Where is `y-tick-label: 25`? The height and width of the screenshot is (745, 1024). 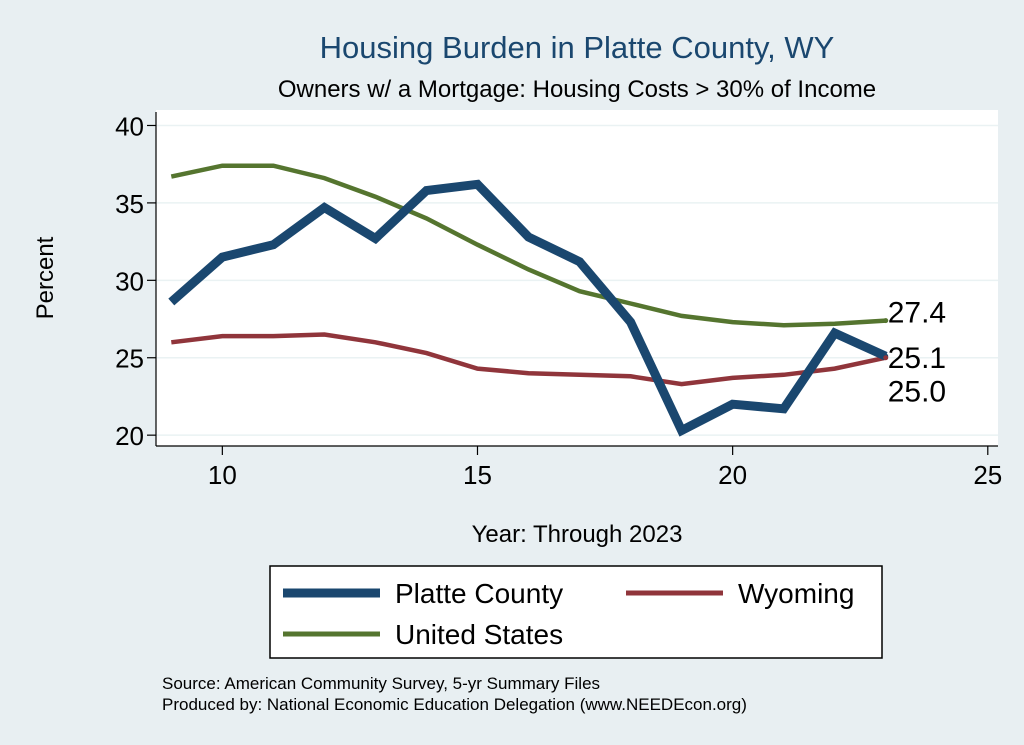
y-tick-label: 25 is located at coordinates (129, 359).